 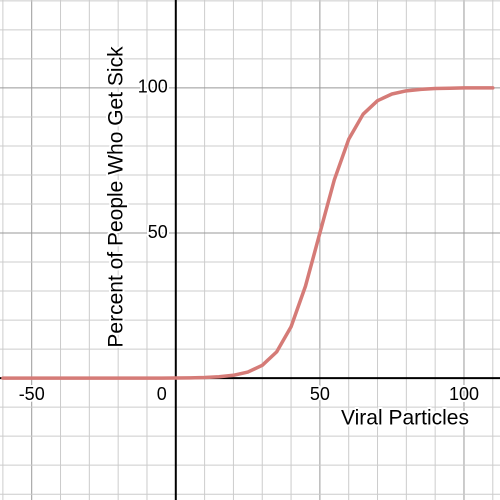 I want to click on x-tick-label: 0, so click(x=162, y=394).